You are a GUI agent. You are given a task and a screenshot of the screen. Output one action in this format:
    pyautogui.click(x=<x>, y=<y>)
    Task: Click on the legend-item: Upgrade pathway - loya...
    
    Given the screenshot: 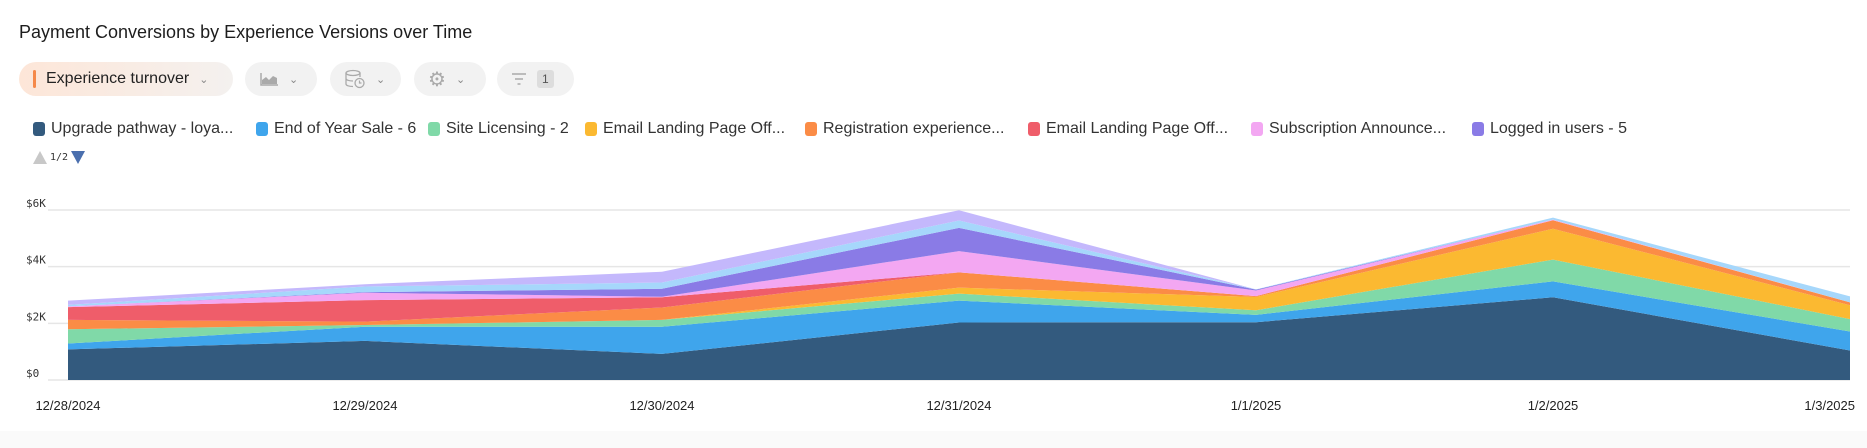 What is the action you would take?
    pyautogui.click(x=133, y=129)
    